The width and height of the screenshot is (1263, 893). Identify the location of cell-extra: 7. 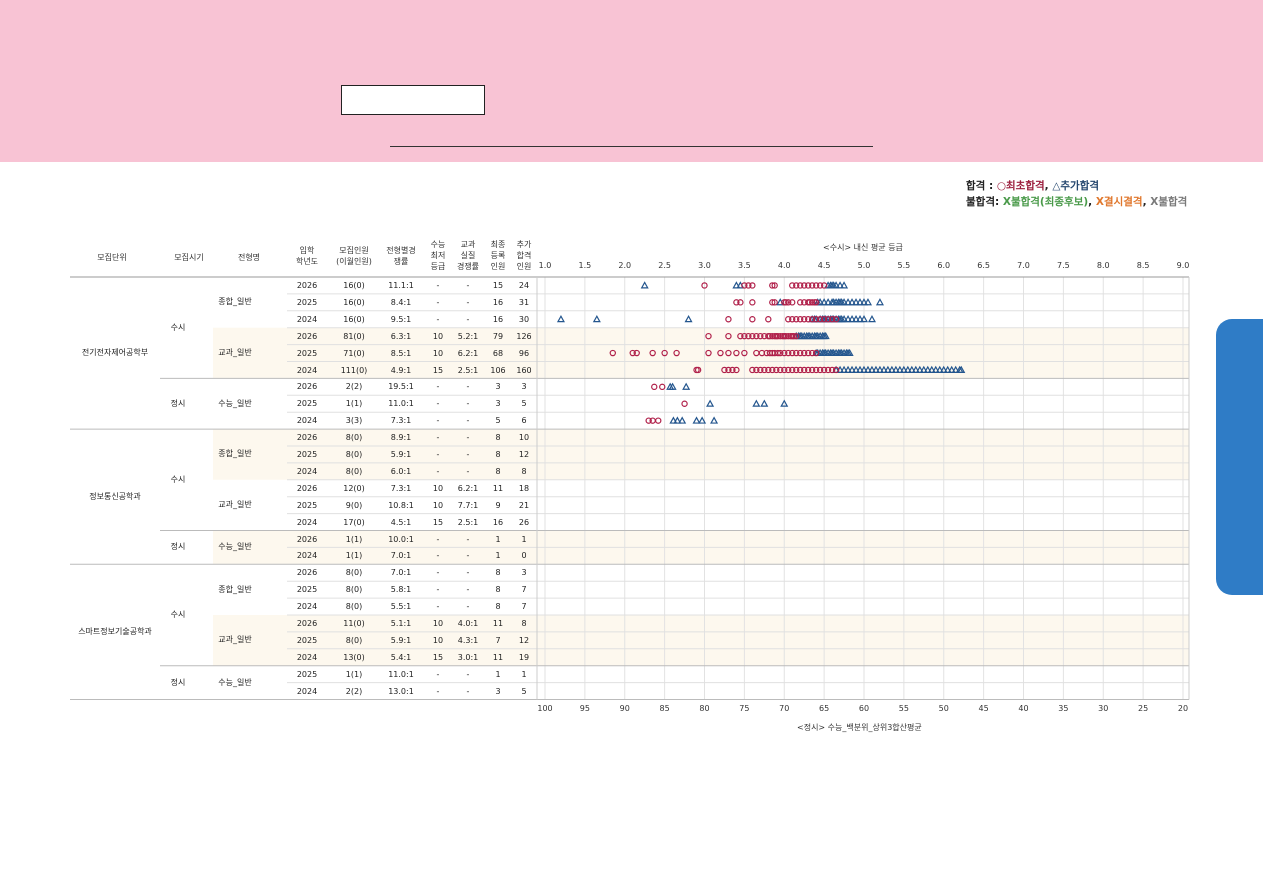
(524, 607).